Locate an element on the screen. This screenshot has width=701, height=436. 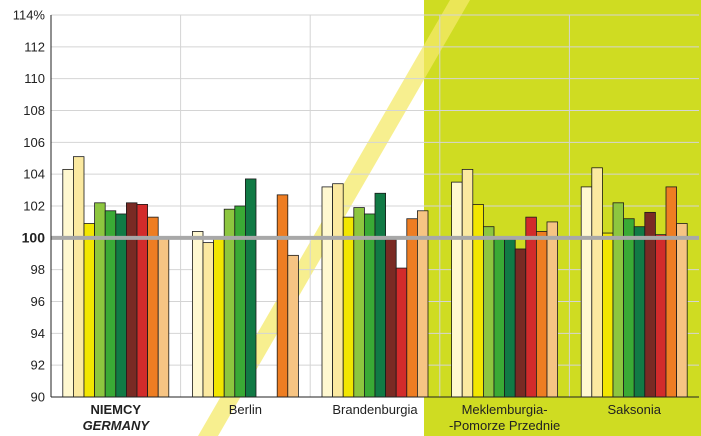
y-tick-label: 90 is located at coordinates (38, 397).